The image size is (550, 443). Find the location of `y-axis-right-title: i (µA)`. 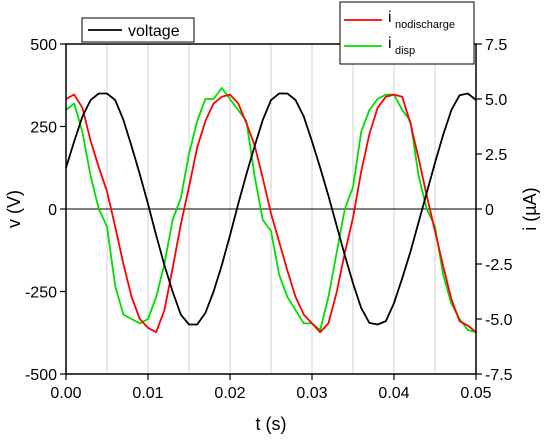

y-axis-right-title: i (µA) is located at coordinates (530, 208).